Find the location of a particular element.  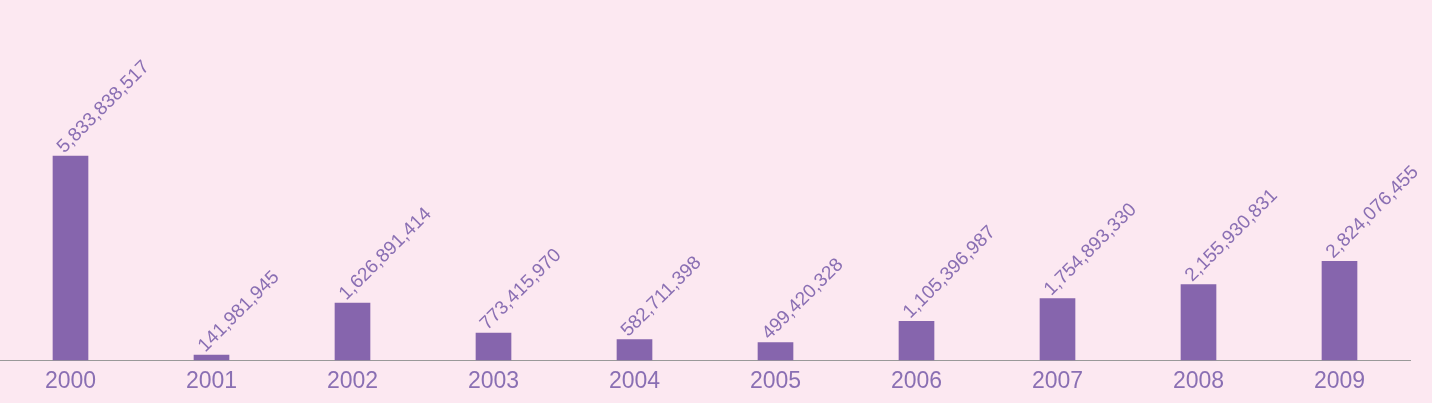

x-tick-label: 2009 is located at coordinates (1339, 380).